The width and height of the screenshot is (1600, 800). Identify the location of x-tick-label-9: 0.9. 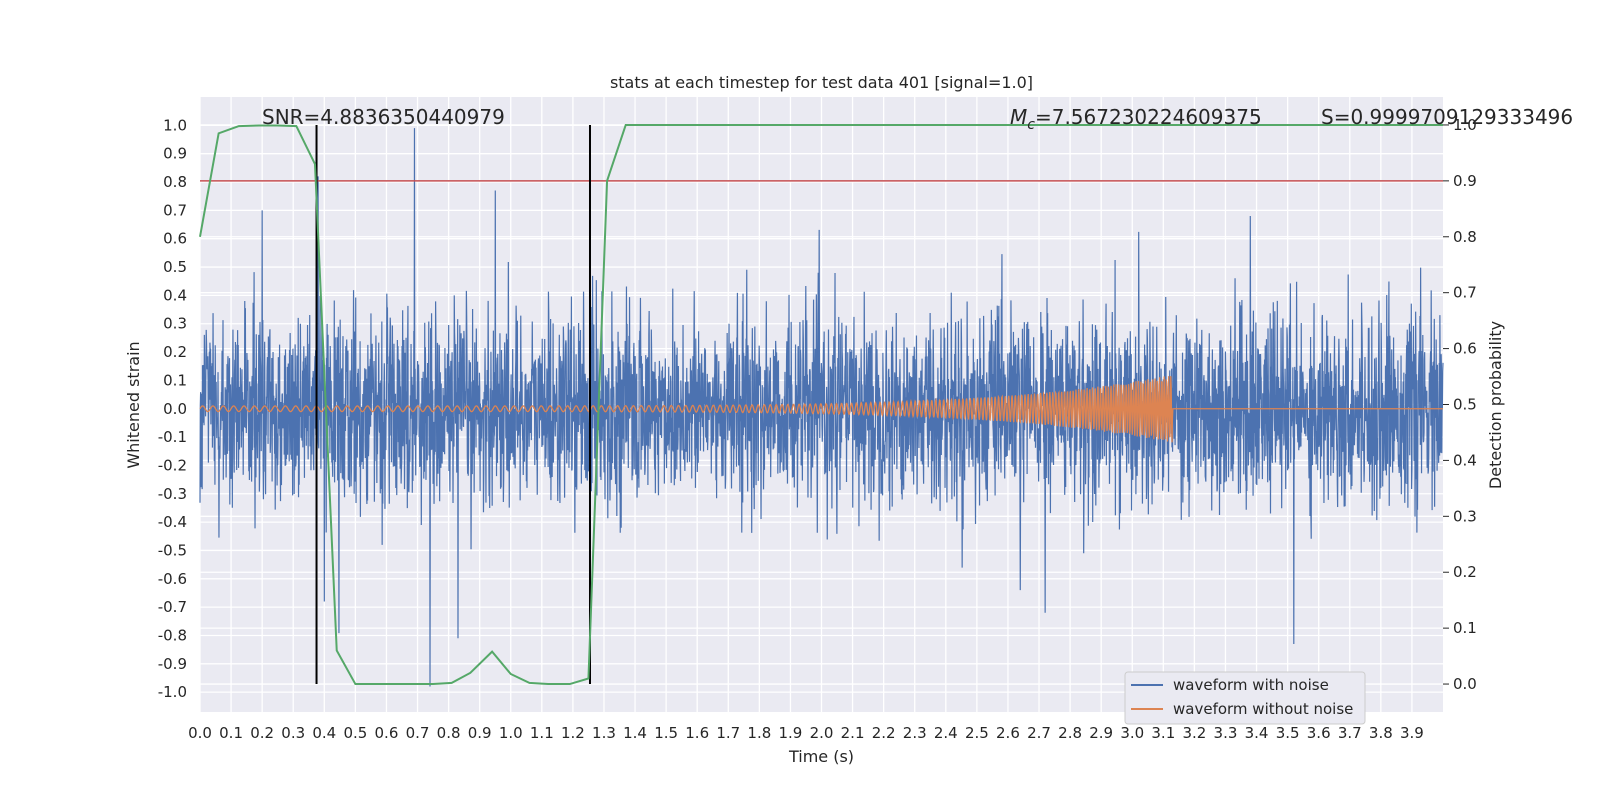
(480, 733).